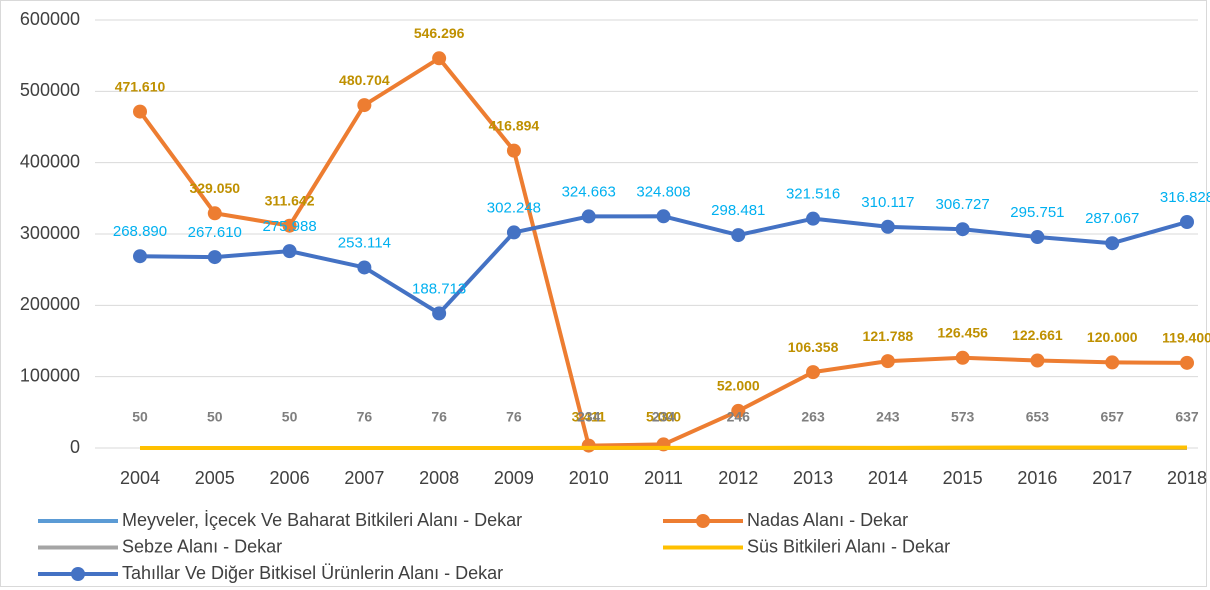  I want to click on data-label: 471.610, so click(140, 86).